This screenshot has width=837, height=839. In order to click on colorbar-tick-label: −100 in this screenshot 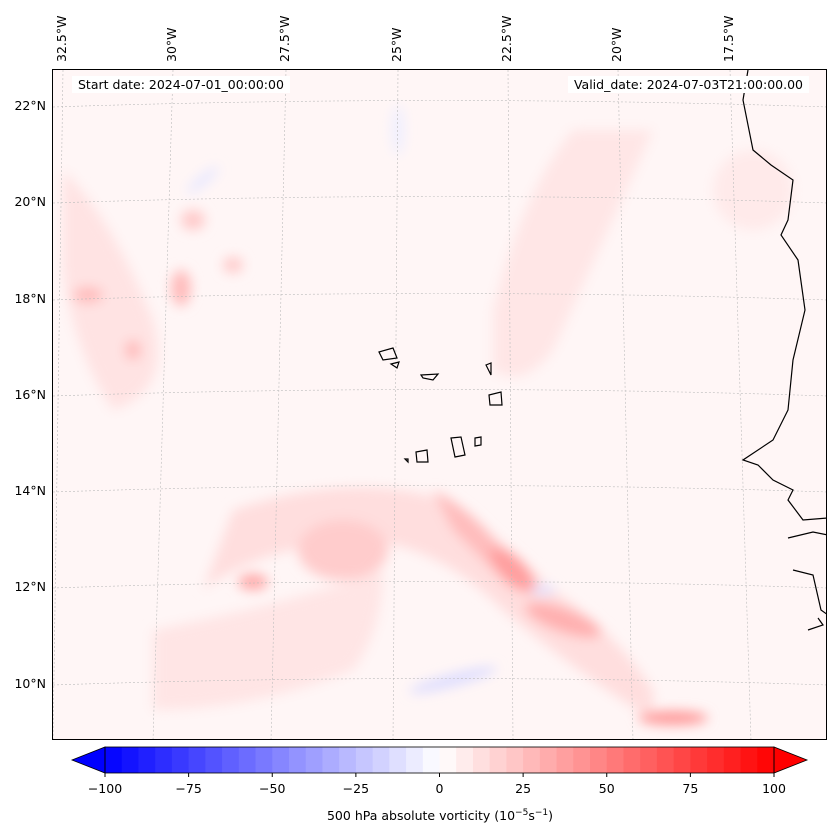, I will do `click(105, 788)`.